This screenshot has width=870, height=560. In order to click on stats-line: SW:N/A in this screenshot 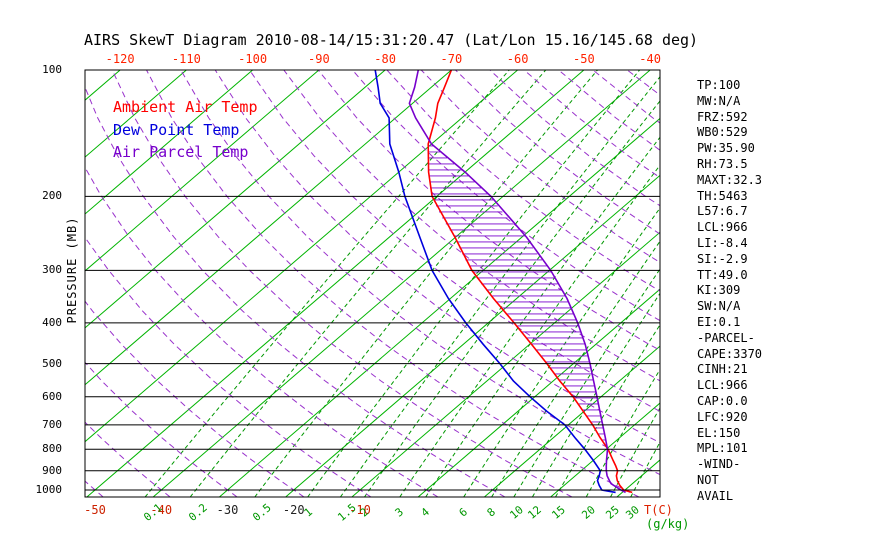, I will do `click(719, 306)`.